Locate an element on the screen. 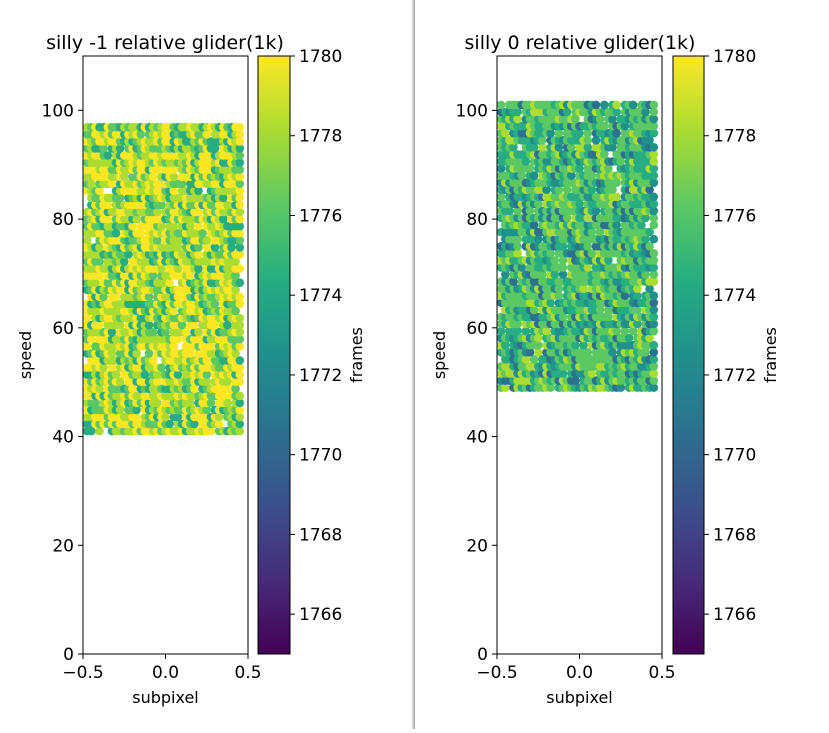  chart-title: silly -1 relative glider(1k) is located at coordinates (165, 43).